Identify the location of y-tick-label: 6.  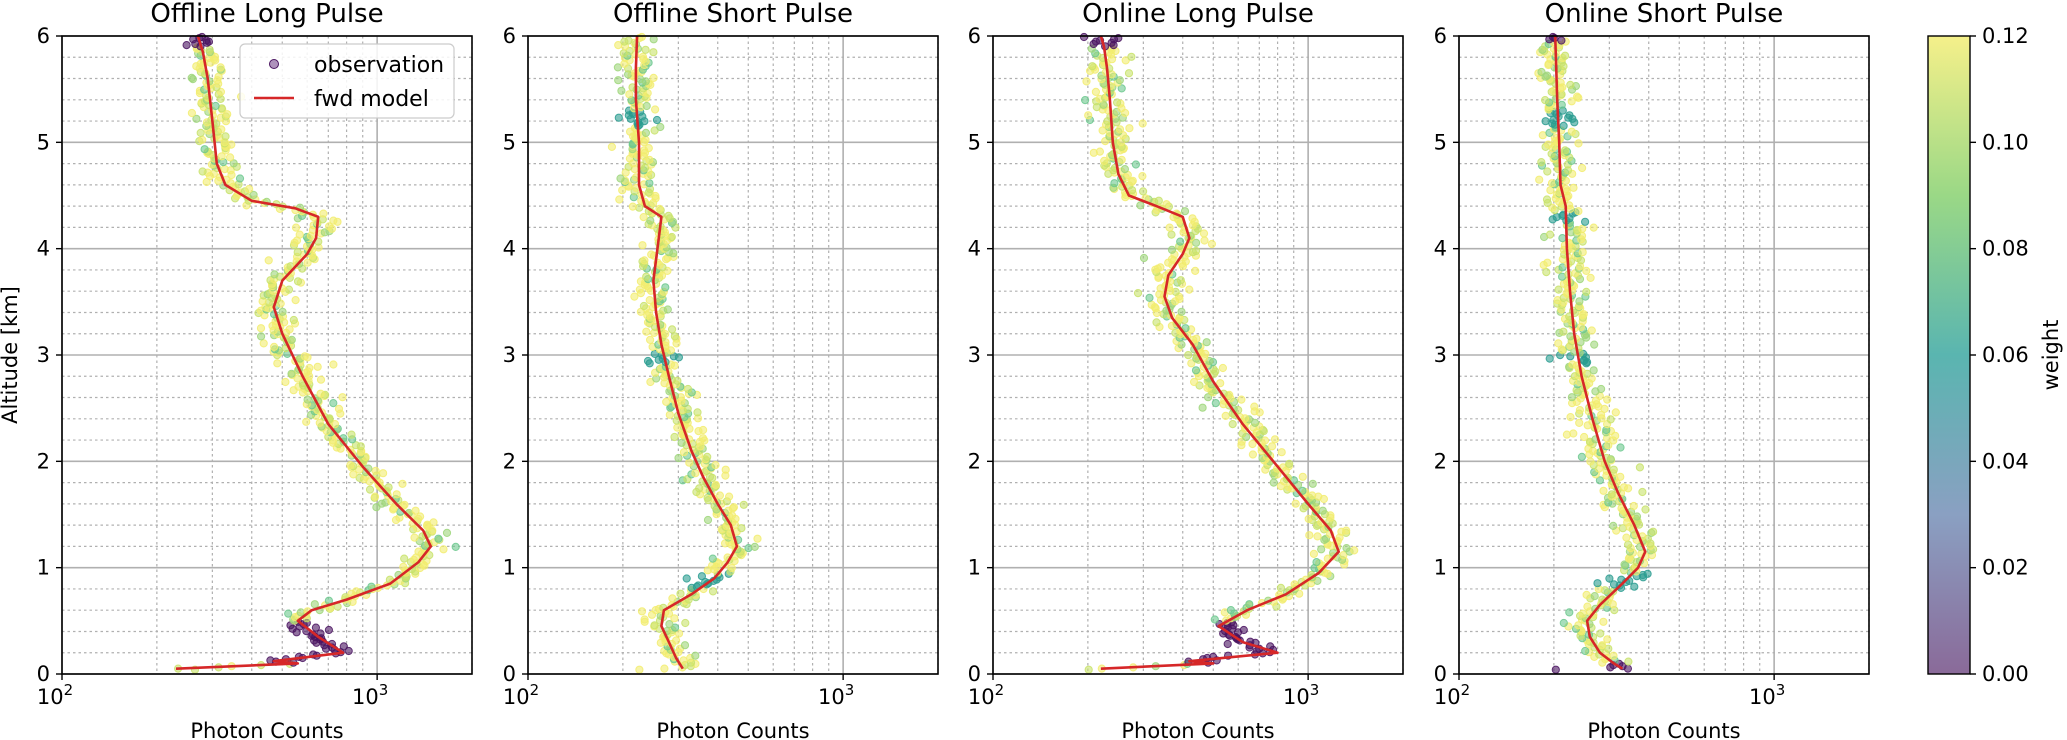
(43, 36).